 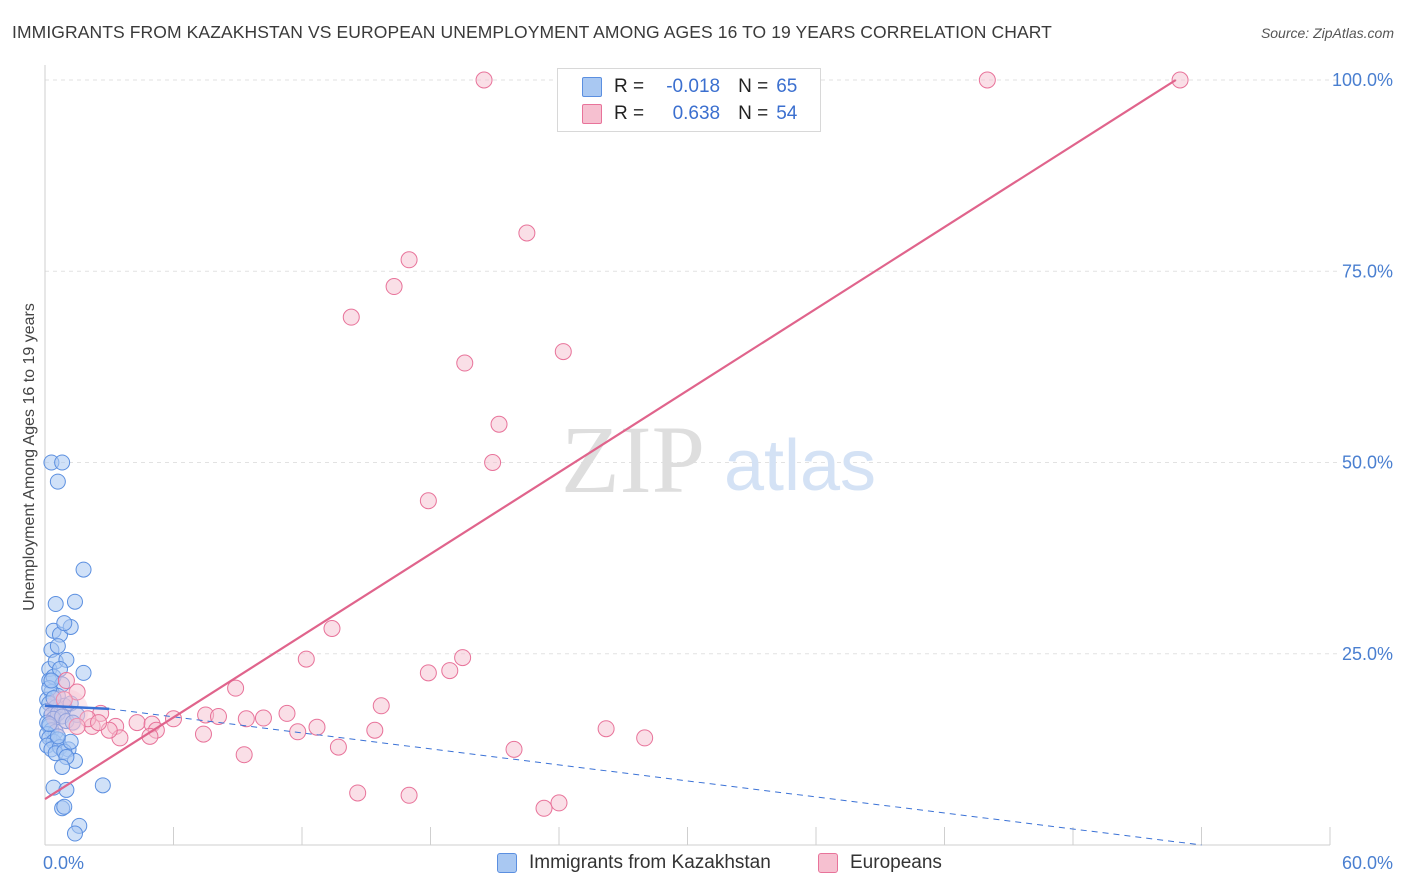 What do you see at coordinates (1327, 33) in the screenshot?
I see `source-label: Source: ZipAtlas.com` at bounding box center [1327, 33].